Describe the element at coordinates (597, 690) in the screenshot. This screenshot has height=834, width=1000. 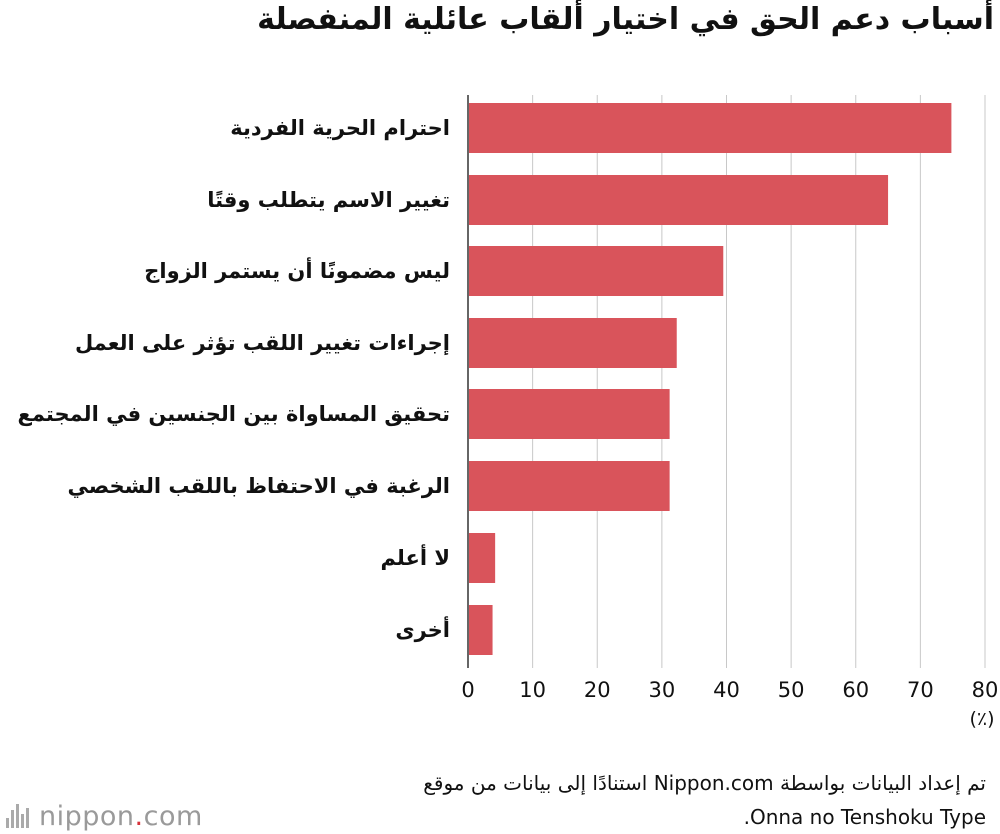
I see `tick-label-20: 20` at that location.